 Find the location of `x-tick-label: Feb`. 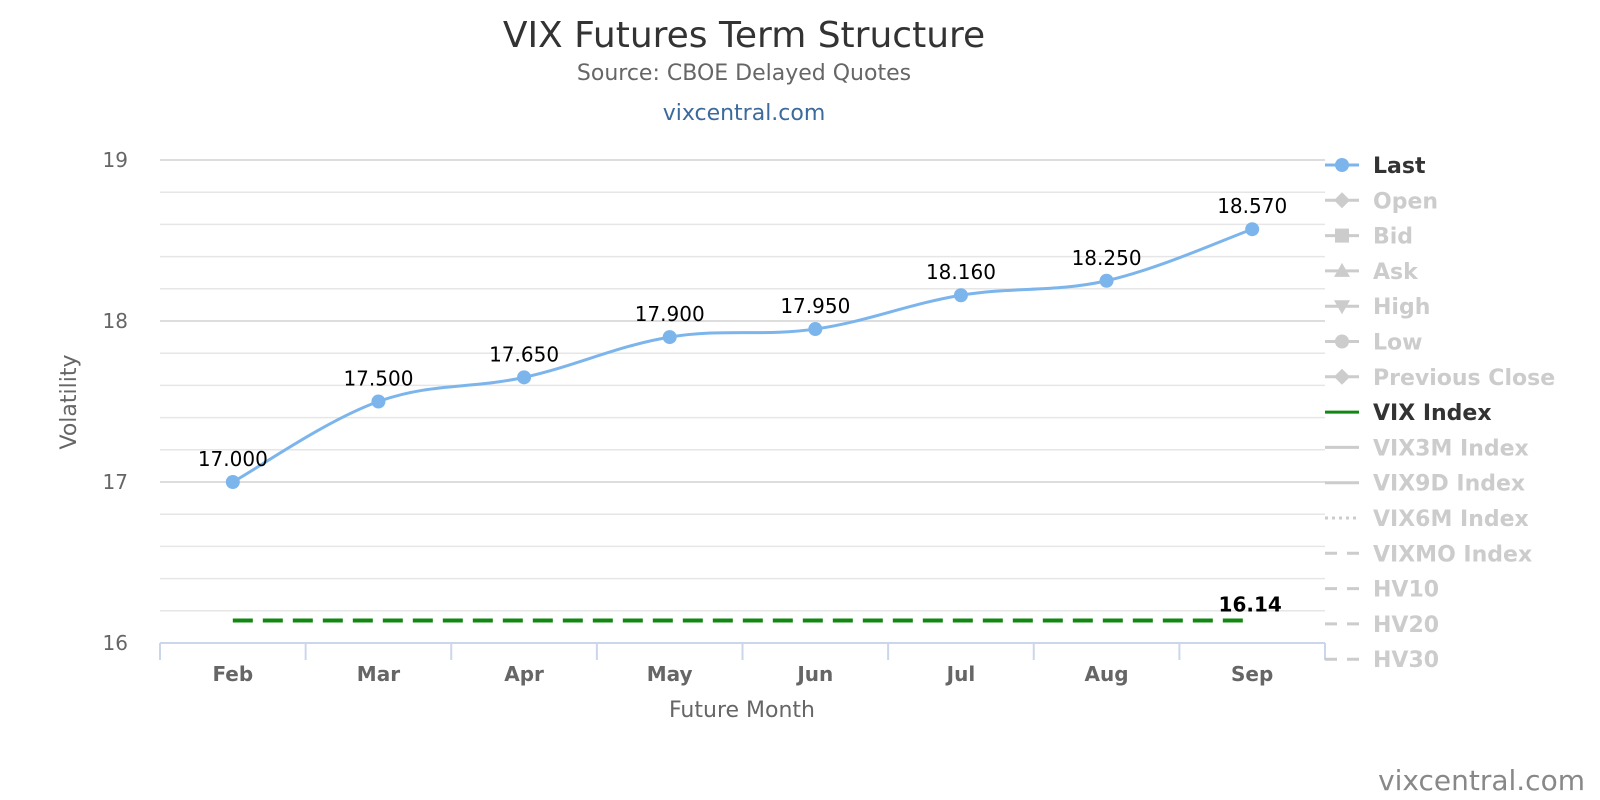

x-tick-label: Feb is located at coordinates (232, 674).